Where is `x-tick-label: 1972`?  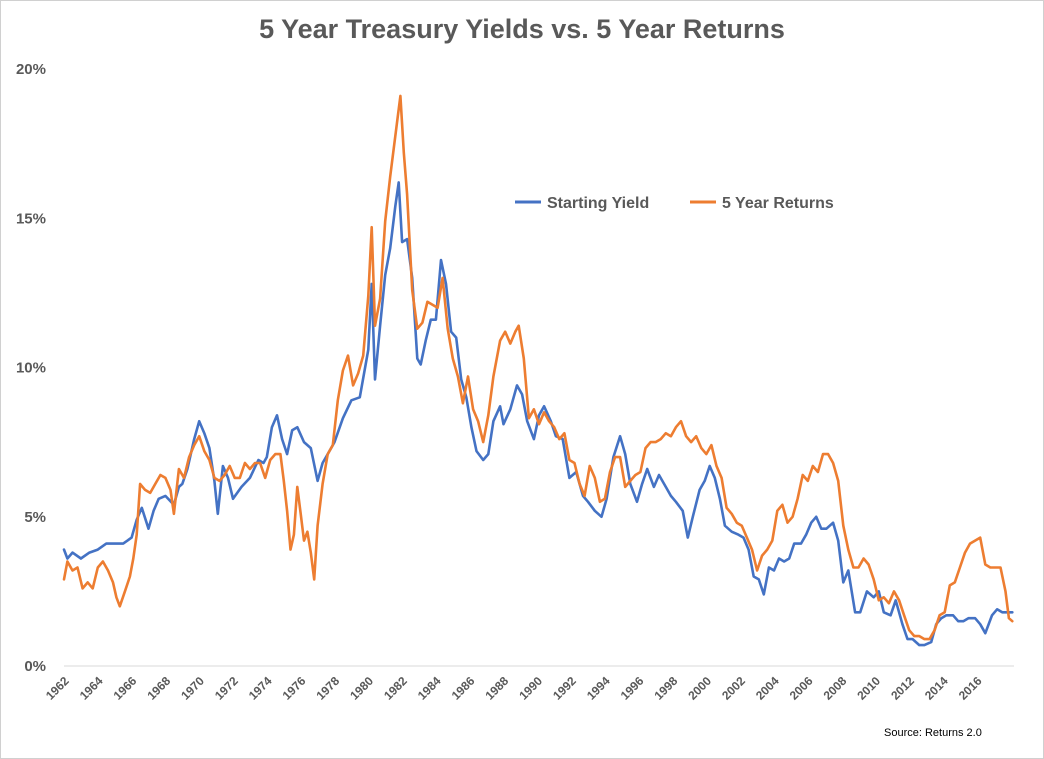
x-tick-label: 1972 is located at coordinates (226, 688).